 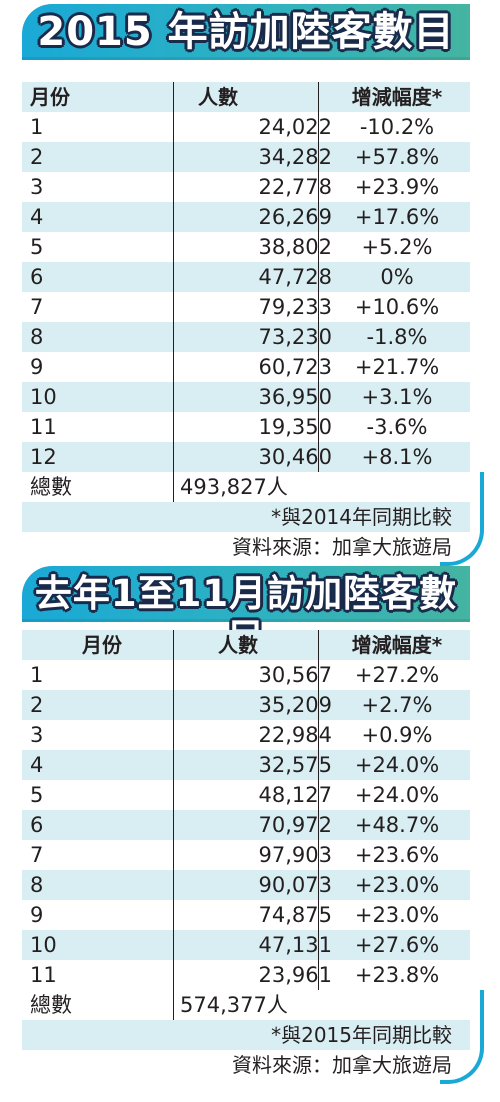 What do you see at coordinates (295, 427) in the screenshot?
I see `count-cell: 19,350` at bounding box center [295, 427].